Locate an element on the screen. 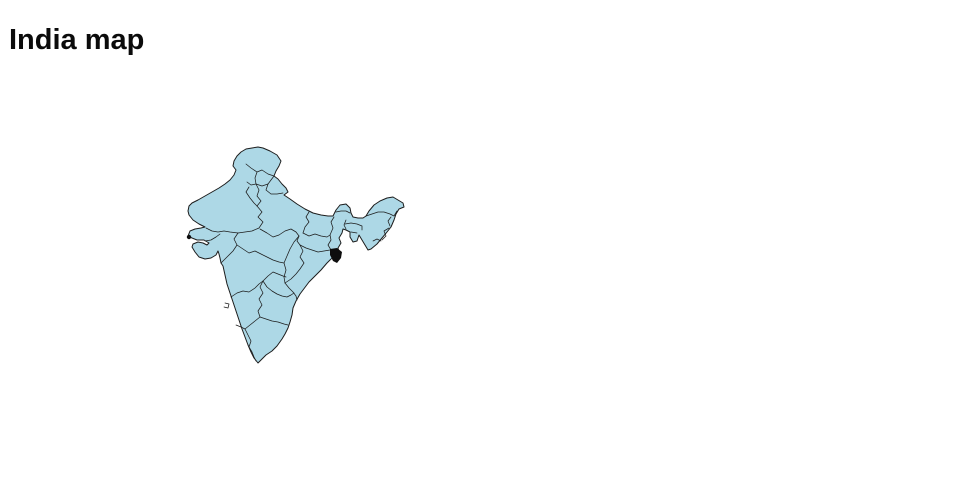 The width and height of the screenshot is (960, 500). boundary-tripura is located at coordinates (354, 232).